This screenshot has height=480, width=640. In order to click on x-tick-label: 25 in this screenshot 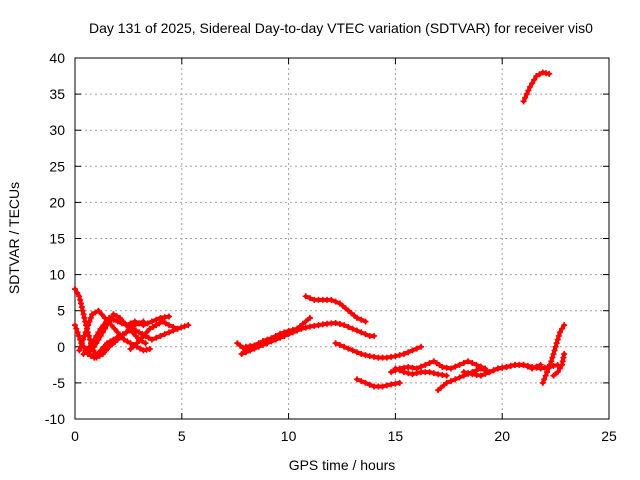, I will do `click(609, 436)`.